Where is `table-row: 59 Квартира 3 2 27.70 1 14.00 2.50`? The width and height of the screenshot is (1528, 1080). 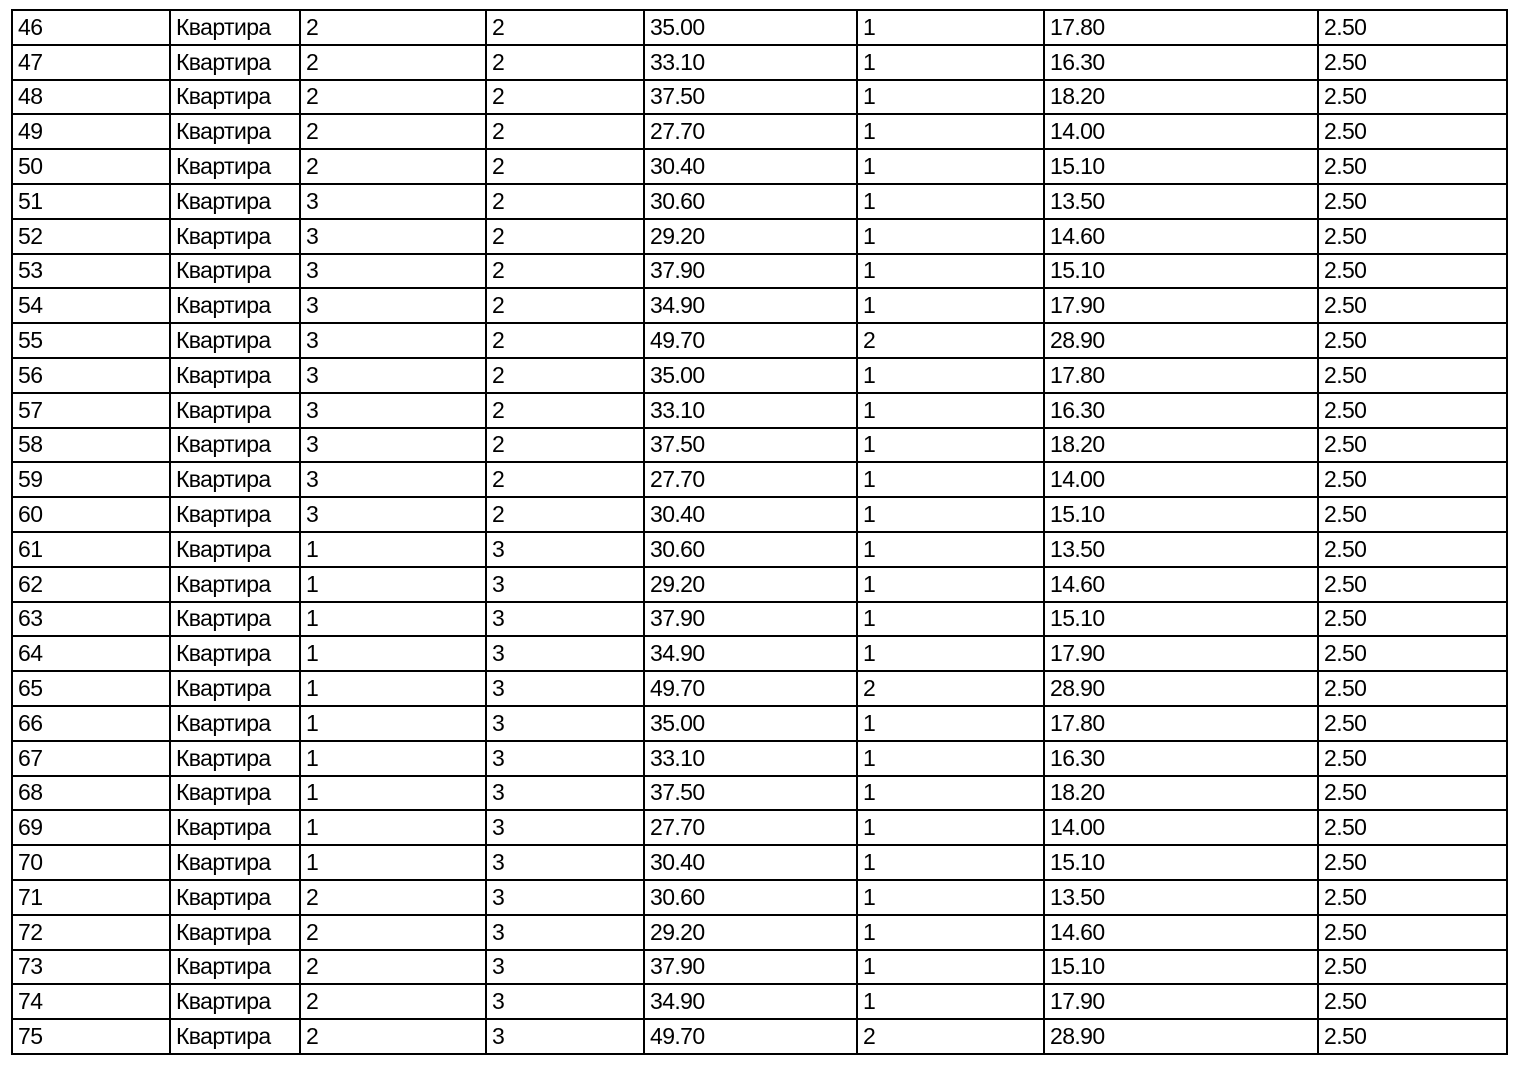 table-row: 59 Квартира 3 2 27.70 1 14.00 2.50 is located at coordinates (759, 480).